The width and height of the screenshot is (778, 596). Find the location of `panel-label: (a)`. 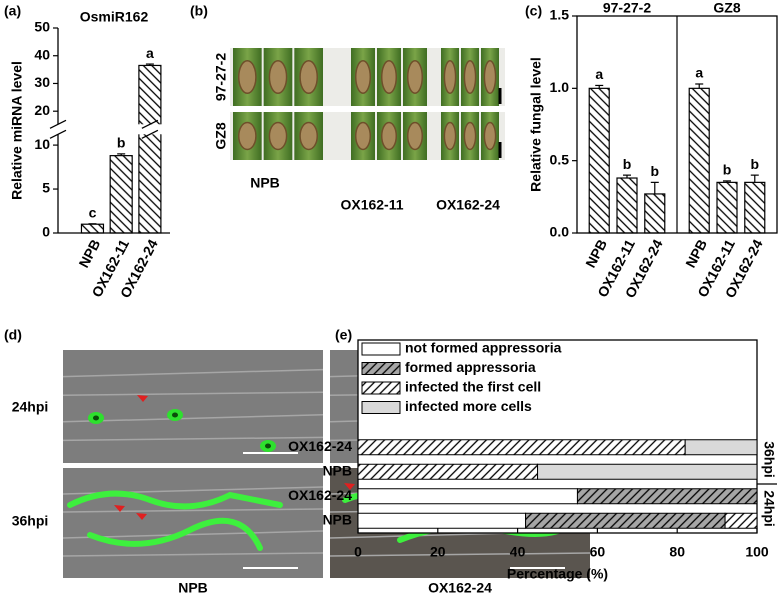

panel-label: (a) is located at coordinates (12, 11).